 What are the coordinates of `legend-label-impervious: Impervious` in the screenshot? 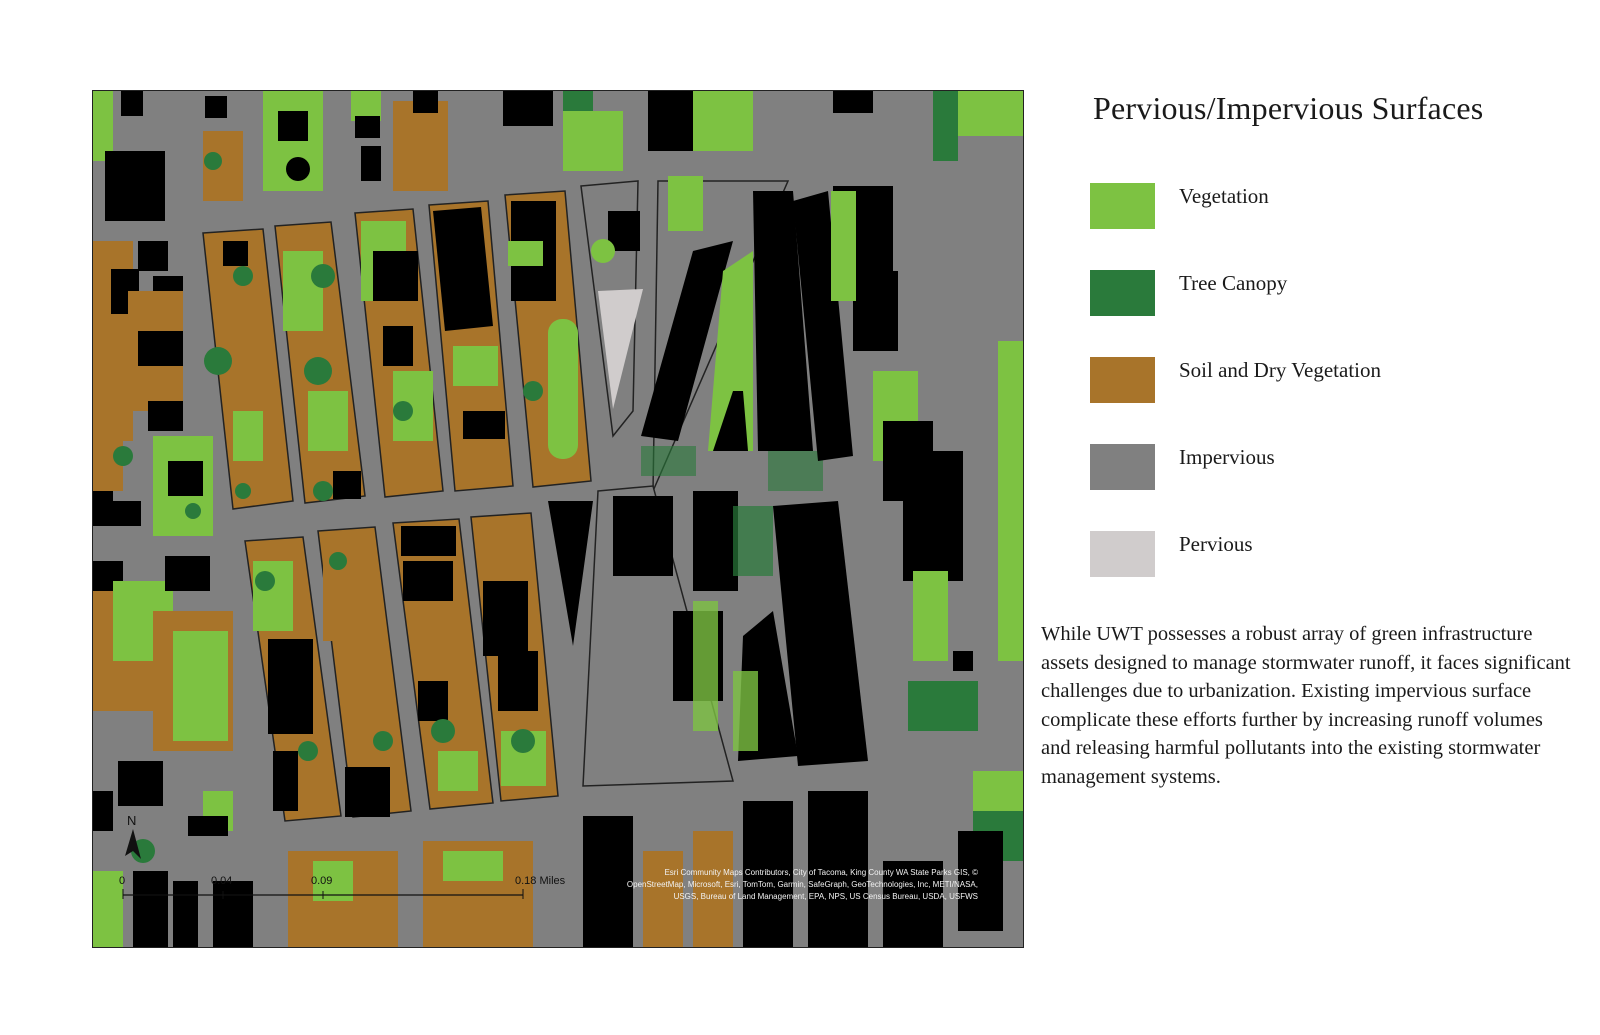 It's located at (1227, 457).